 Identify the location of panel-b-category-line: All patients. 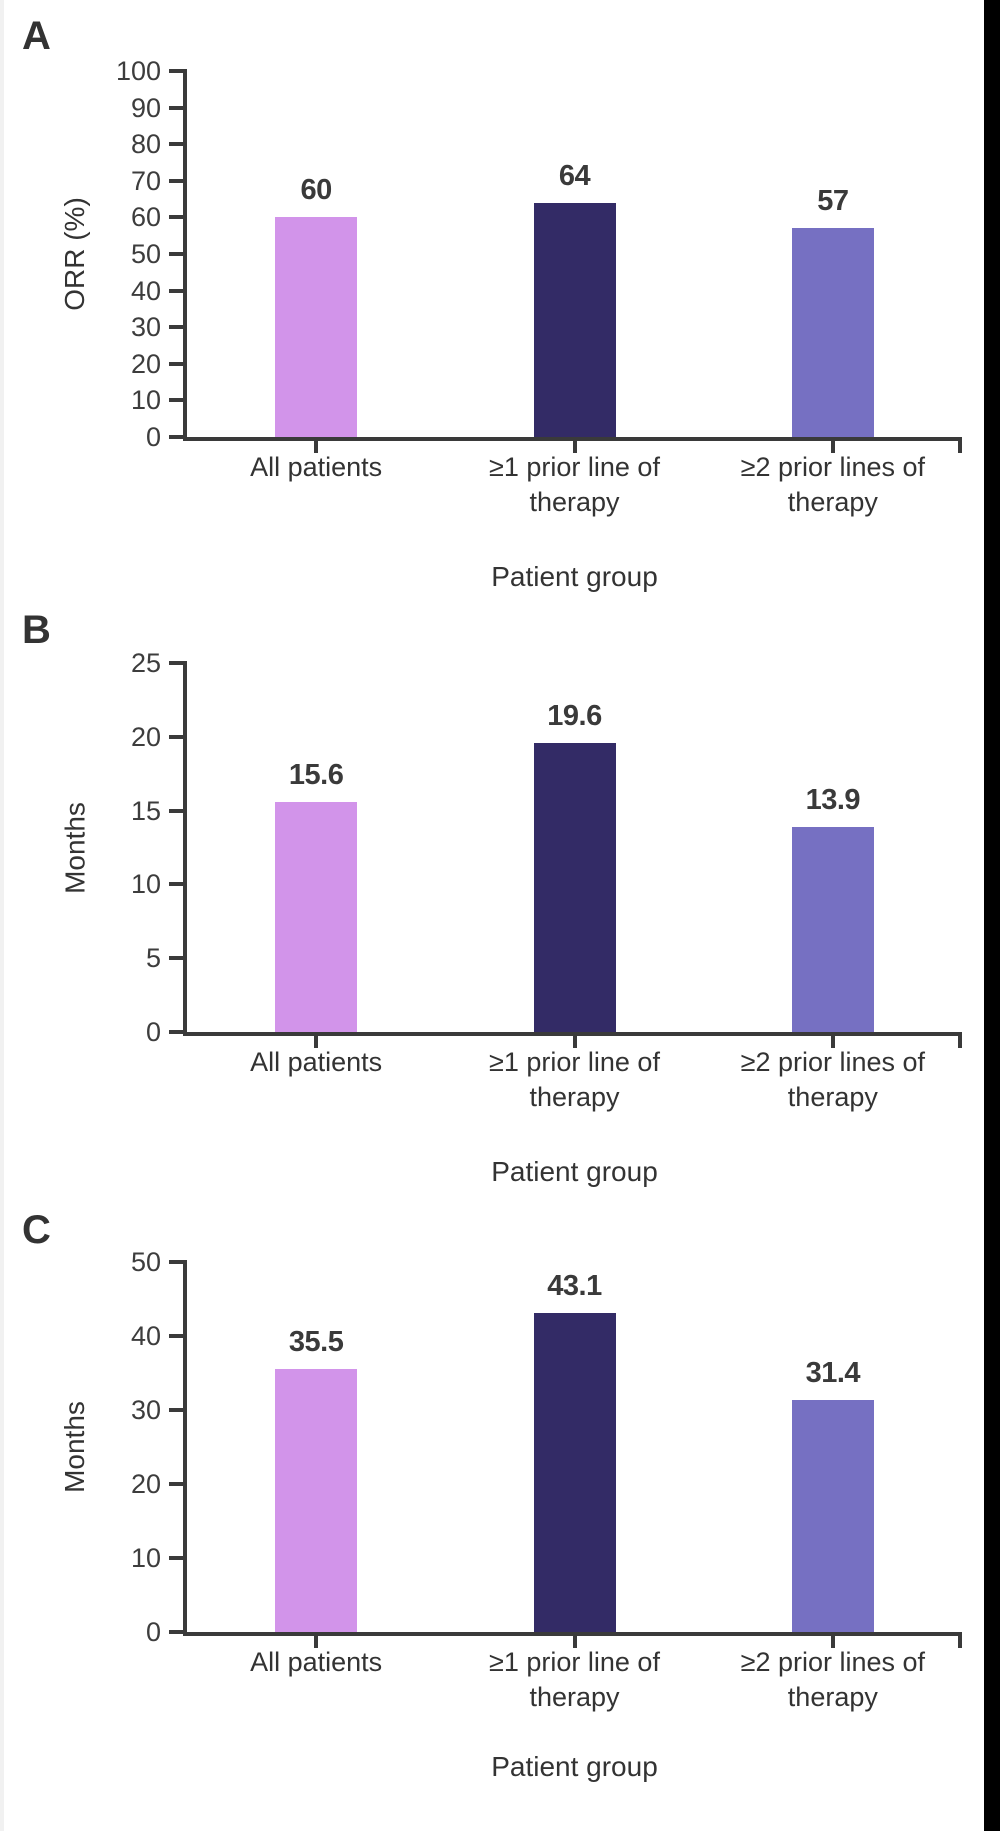
(316, 1062).